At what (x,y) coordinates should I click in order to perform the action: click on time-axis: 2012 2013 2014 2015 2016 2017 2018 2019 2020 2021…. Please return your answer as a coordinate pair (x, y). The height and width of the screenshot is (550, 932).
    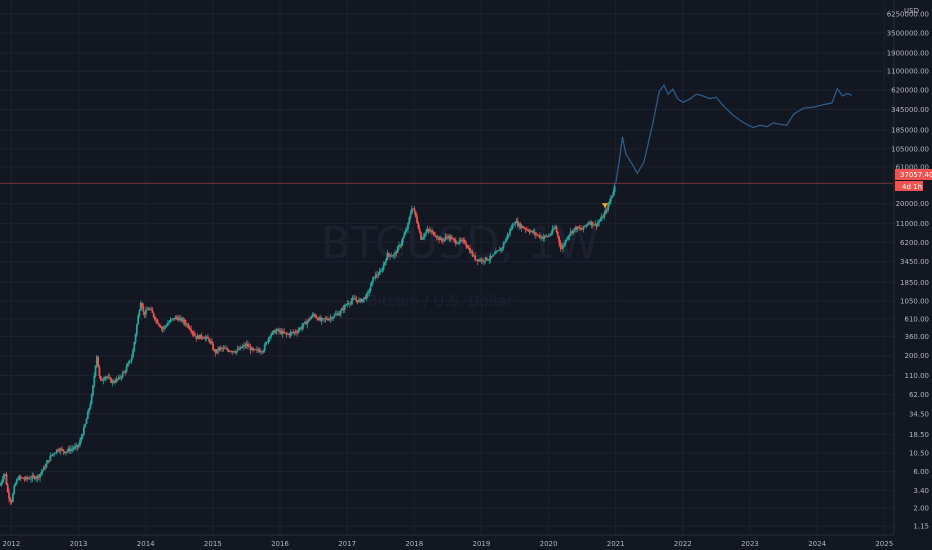
    Looking at the image, I should click on (447, 541).